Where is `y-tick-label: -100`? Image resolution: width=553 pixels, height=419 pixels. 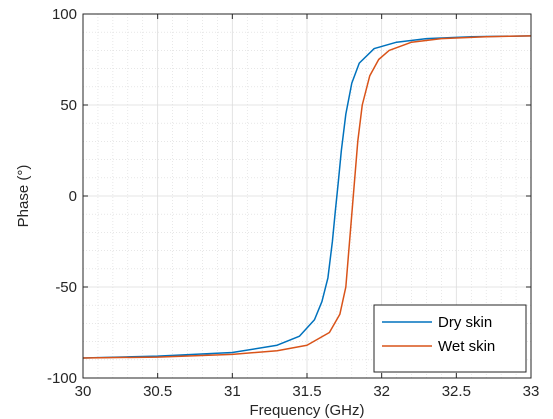 y-tick-label: -100 is located at coordinates (62, 378).